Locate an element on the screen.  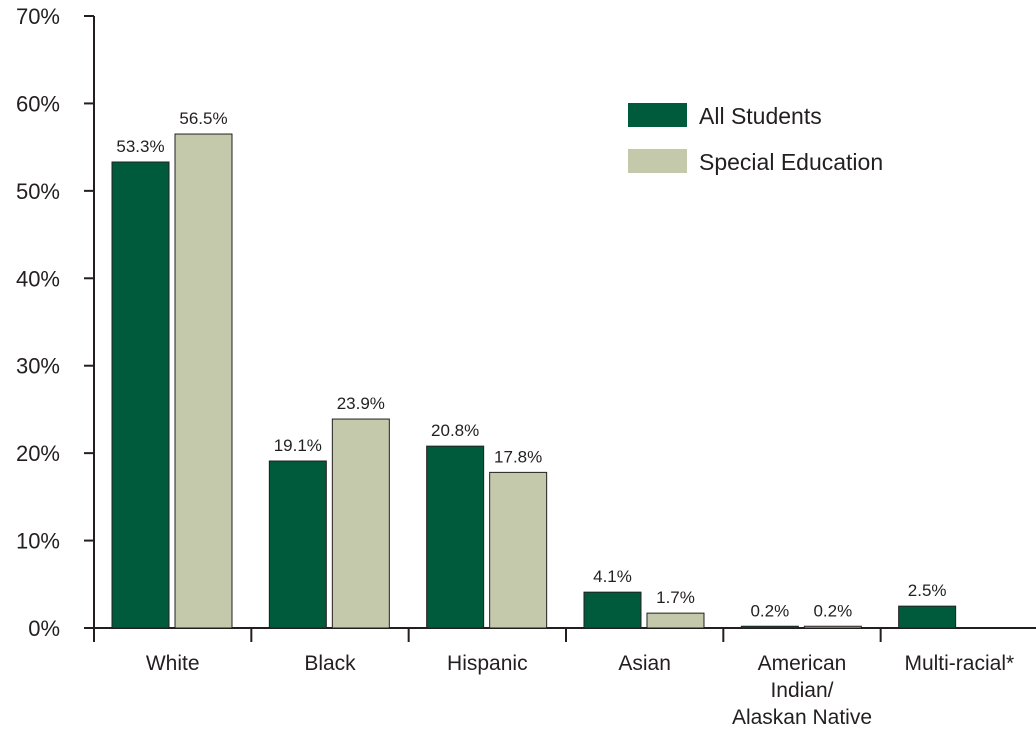
data-label: 23.9% is located at coordinates (361, 403).